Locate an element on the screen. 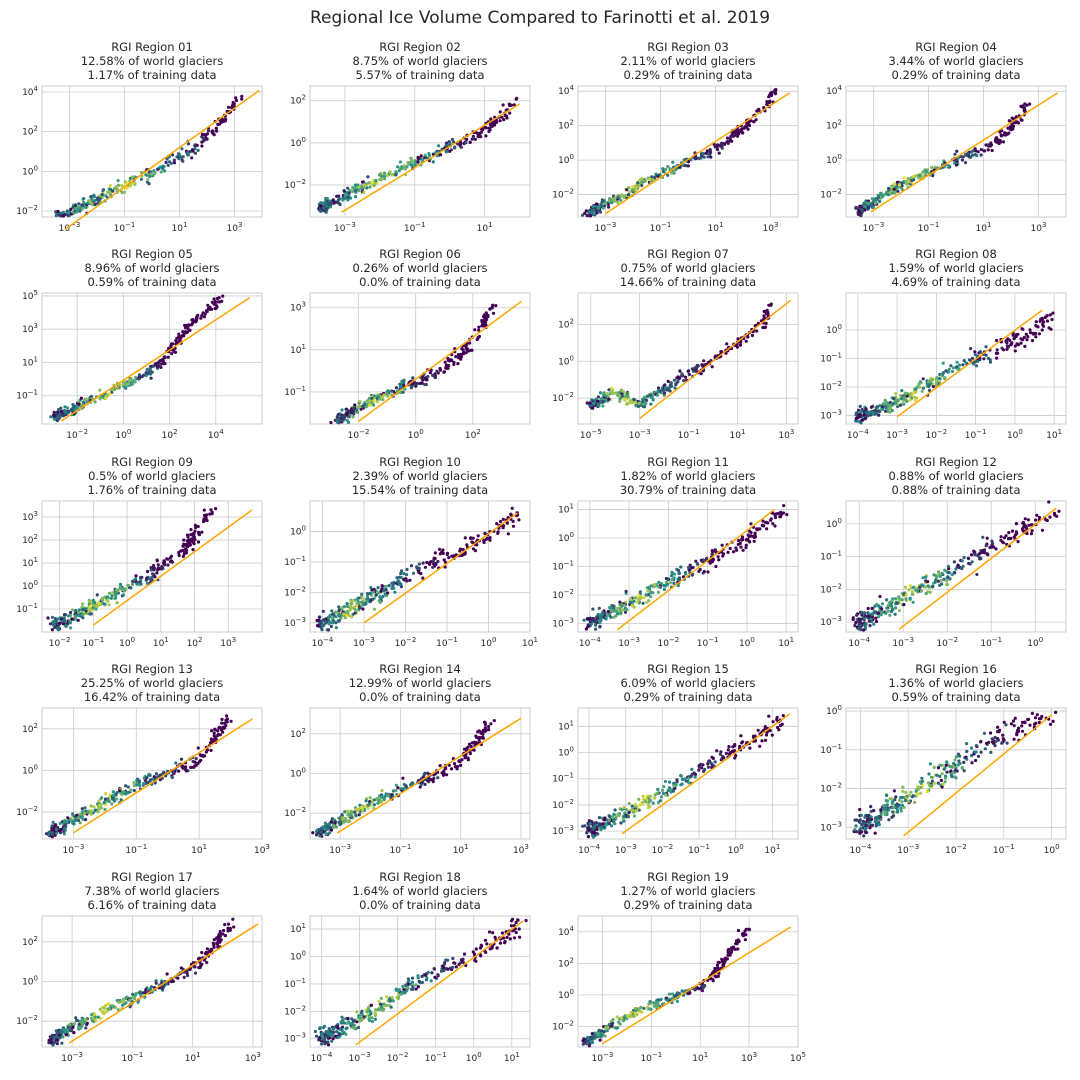 The width and height of the screenshot is (1080, 1080). tick-label: 10² is located at coordinates (30, 539).